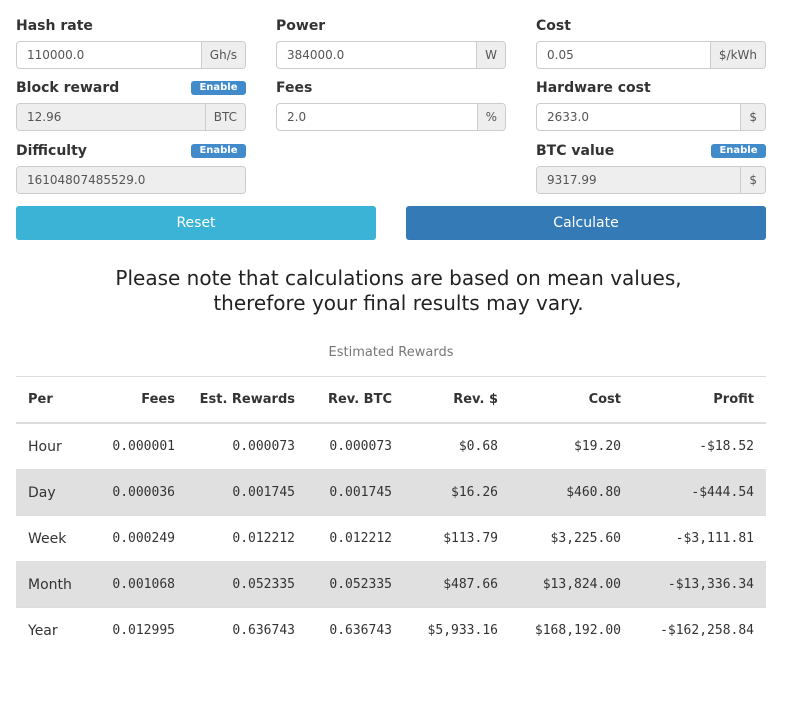 The height and width of the screenshot is (708, 797). Describe the element at coordinates (639, 180) in the screenshot. I see `input-value: 9317.99` at that location.